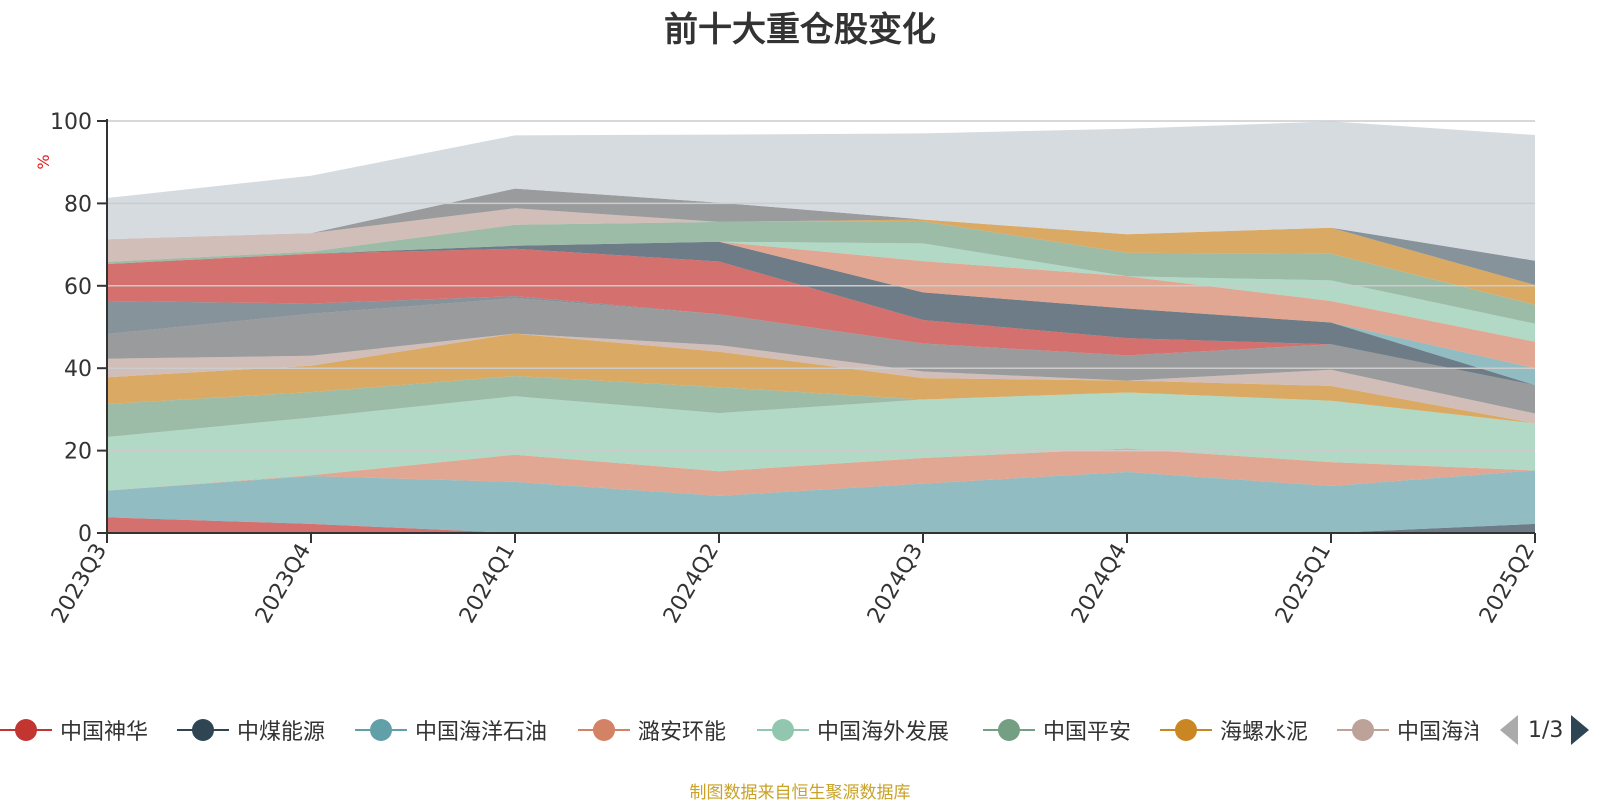  What do you see at coordinates (78, 452) in the screenshot?
I see `y-tick-label-20: 20` at bounding box center [78, 452].